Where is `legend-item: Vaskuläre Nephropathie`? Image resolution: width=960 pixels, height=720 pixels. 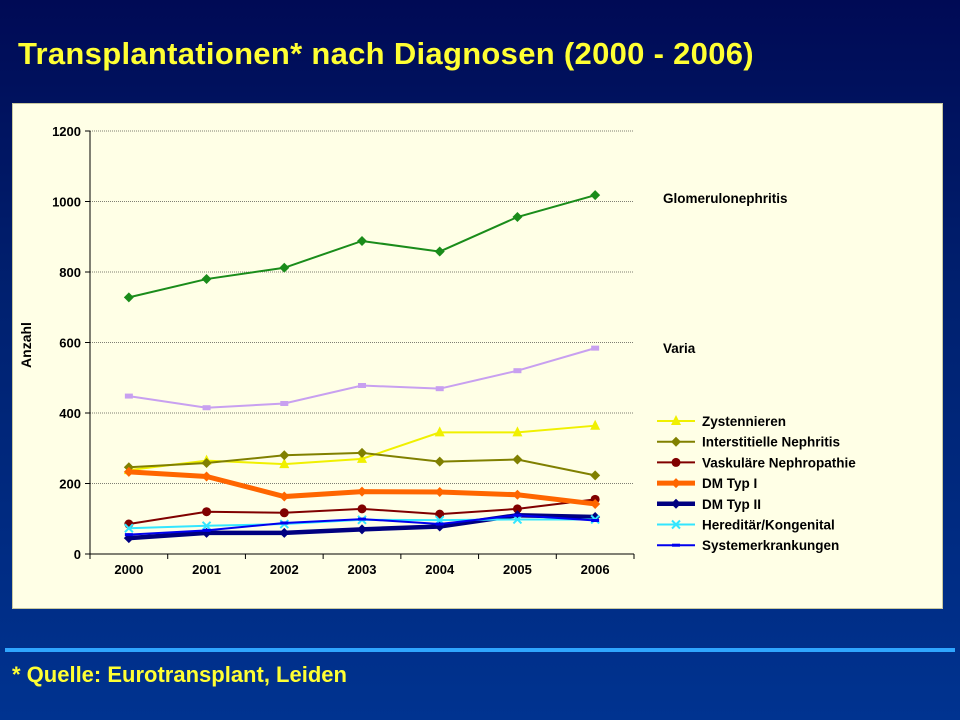
legend-item: Vaskuläre Nephropathie is located at coordinates (756, 462).